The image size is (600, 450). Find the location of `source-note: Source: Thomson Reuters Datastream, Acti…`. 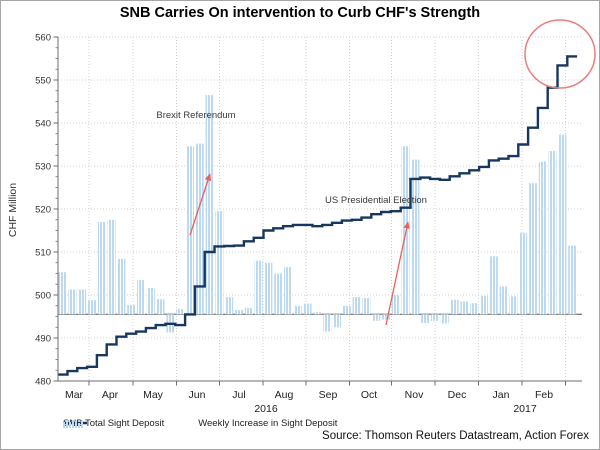

source-note: Source: Thomson Reuters Datastream, Acti… is located at coordinates (455, 436).